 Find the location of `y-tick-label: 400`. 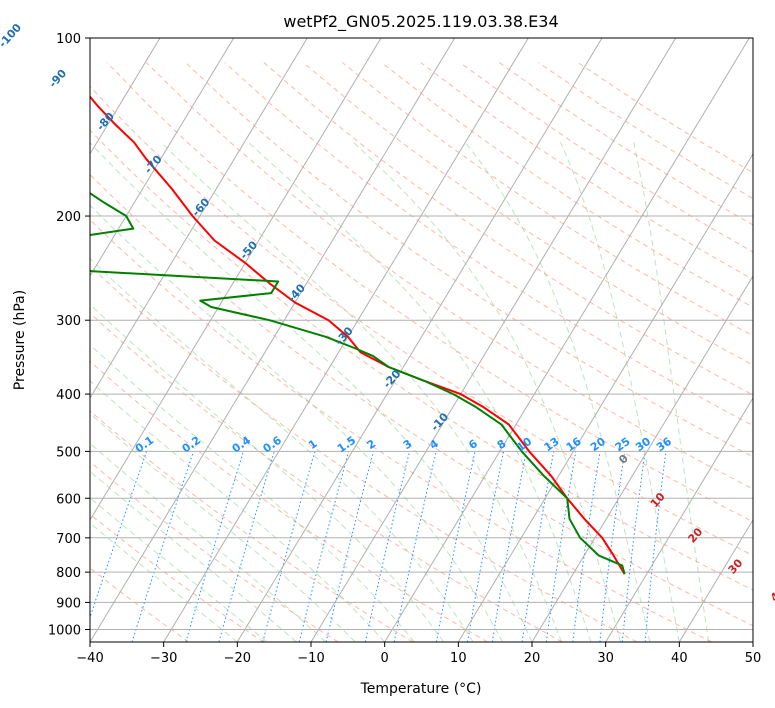

y-tick-label: 400 is located at coordinates (68, 395).